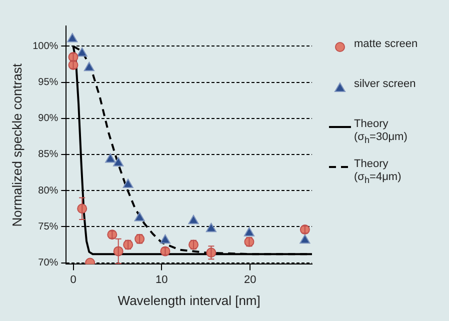  I want to click on x-tick-label: 0, so click(73, 280).